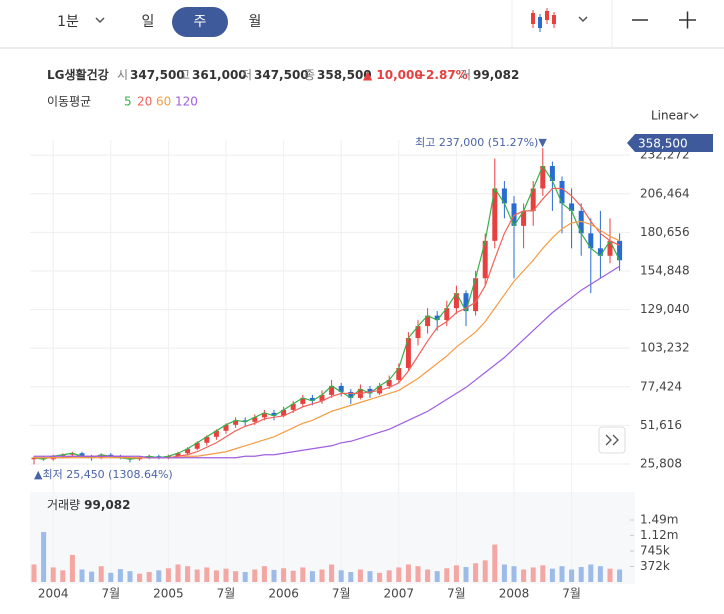  Describe the element at coordinates (481, 142) in the screenshot. I see `high-annotation: 최고 237,000 (51.27%)▼` at that location.